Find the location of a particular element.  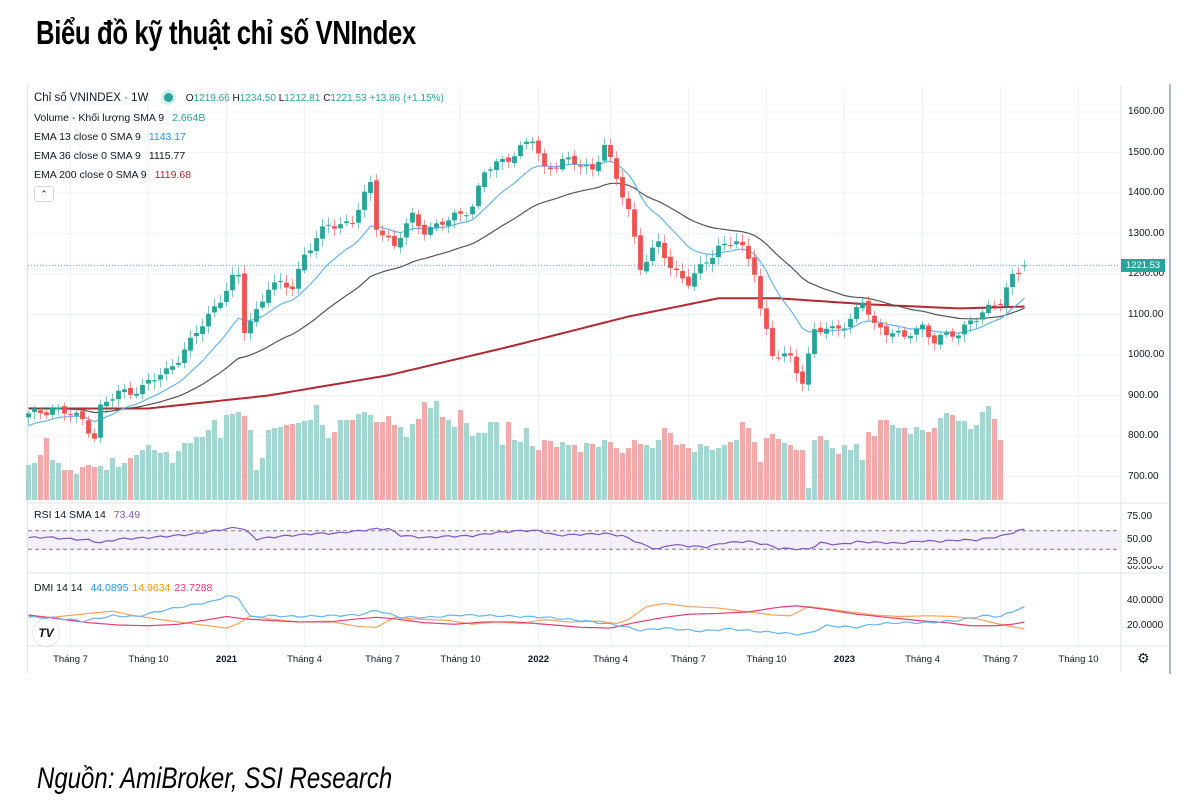

dmi-minus-value: 14.9634 is located at coordinates (151, 588).